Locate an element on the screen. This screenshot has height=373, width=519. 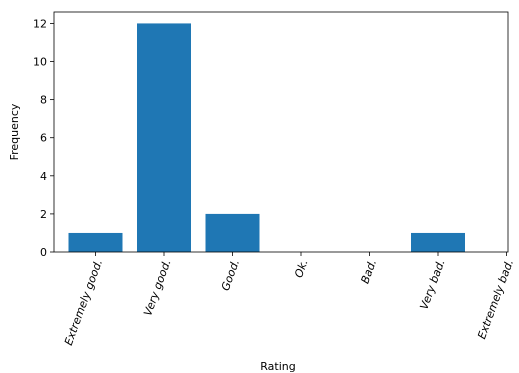
y-axis: 0 2 4 6 8 10 12 is located at coordinates (43, 138).